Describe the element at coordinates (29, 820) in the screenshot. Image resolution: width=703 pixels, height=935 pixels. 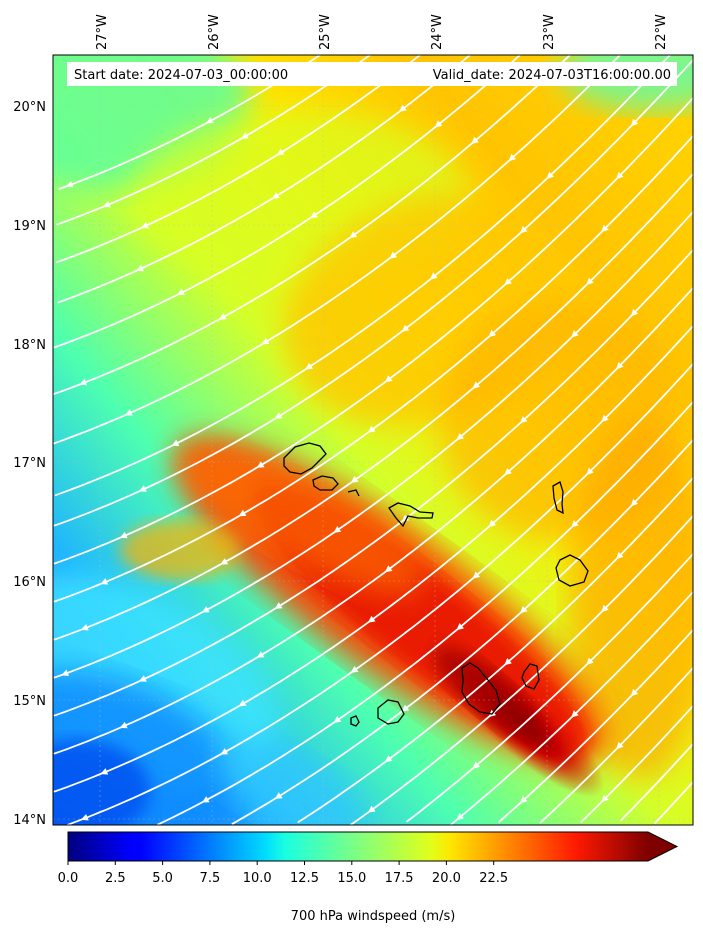
I see `lat-label-14n: 14°N` at that location.